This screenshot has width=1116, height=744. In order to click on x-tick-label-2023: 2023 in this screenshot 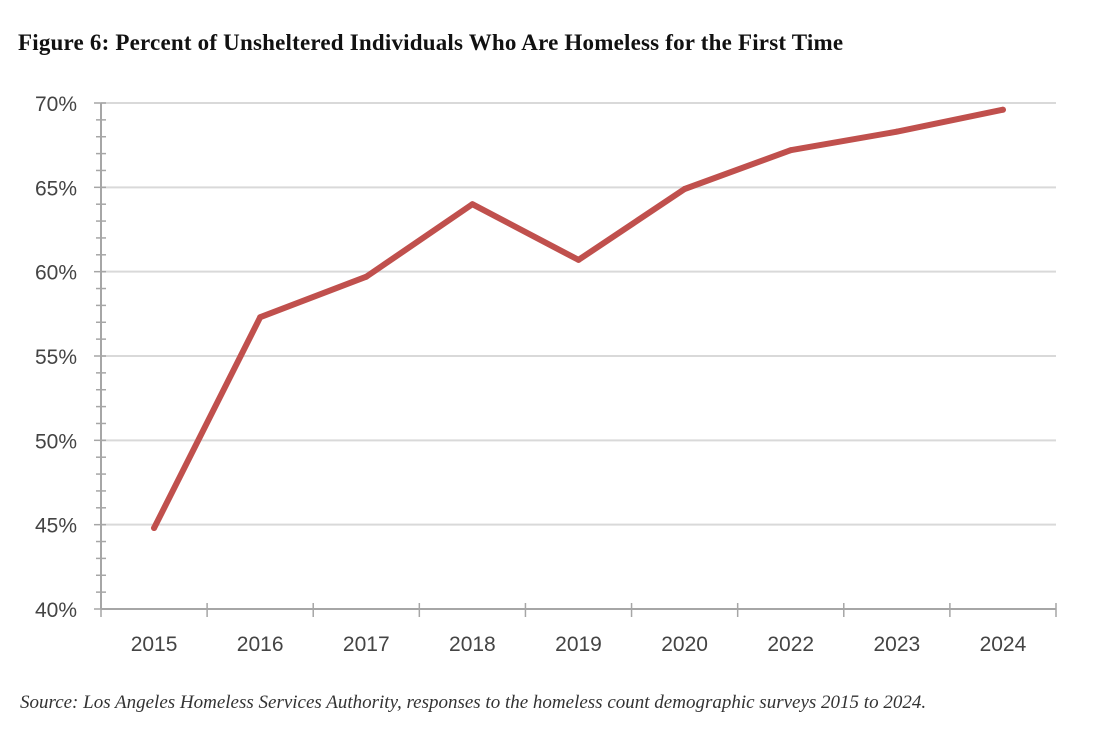, I will do `click(896, 644)`.